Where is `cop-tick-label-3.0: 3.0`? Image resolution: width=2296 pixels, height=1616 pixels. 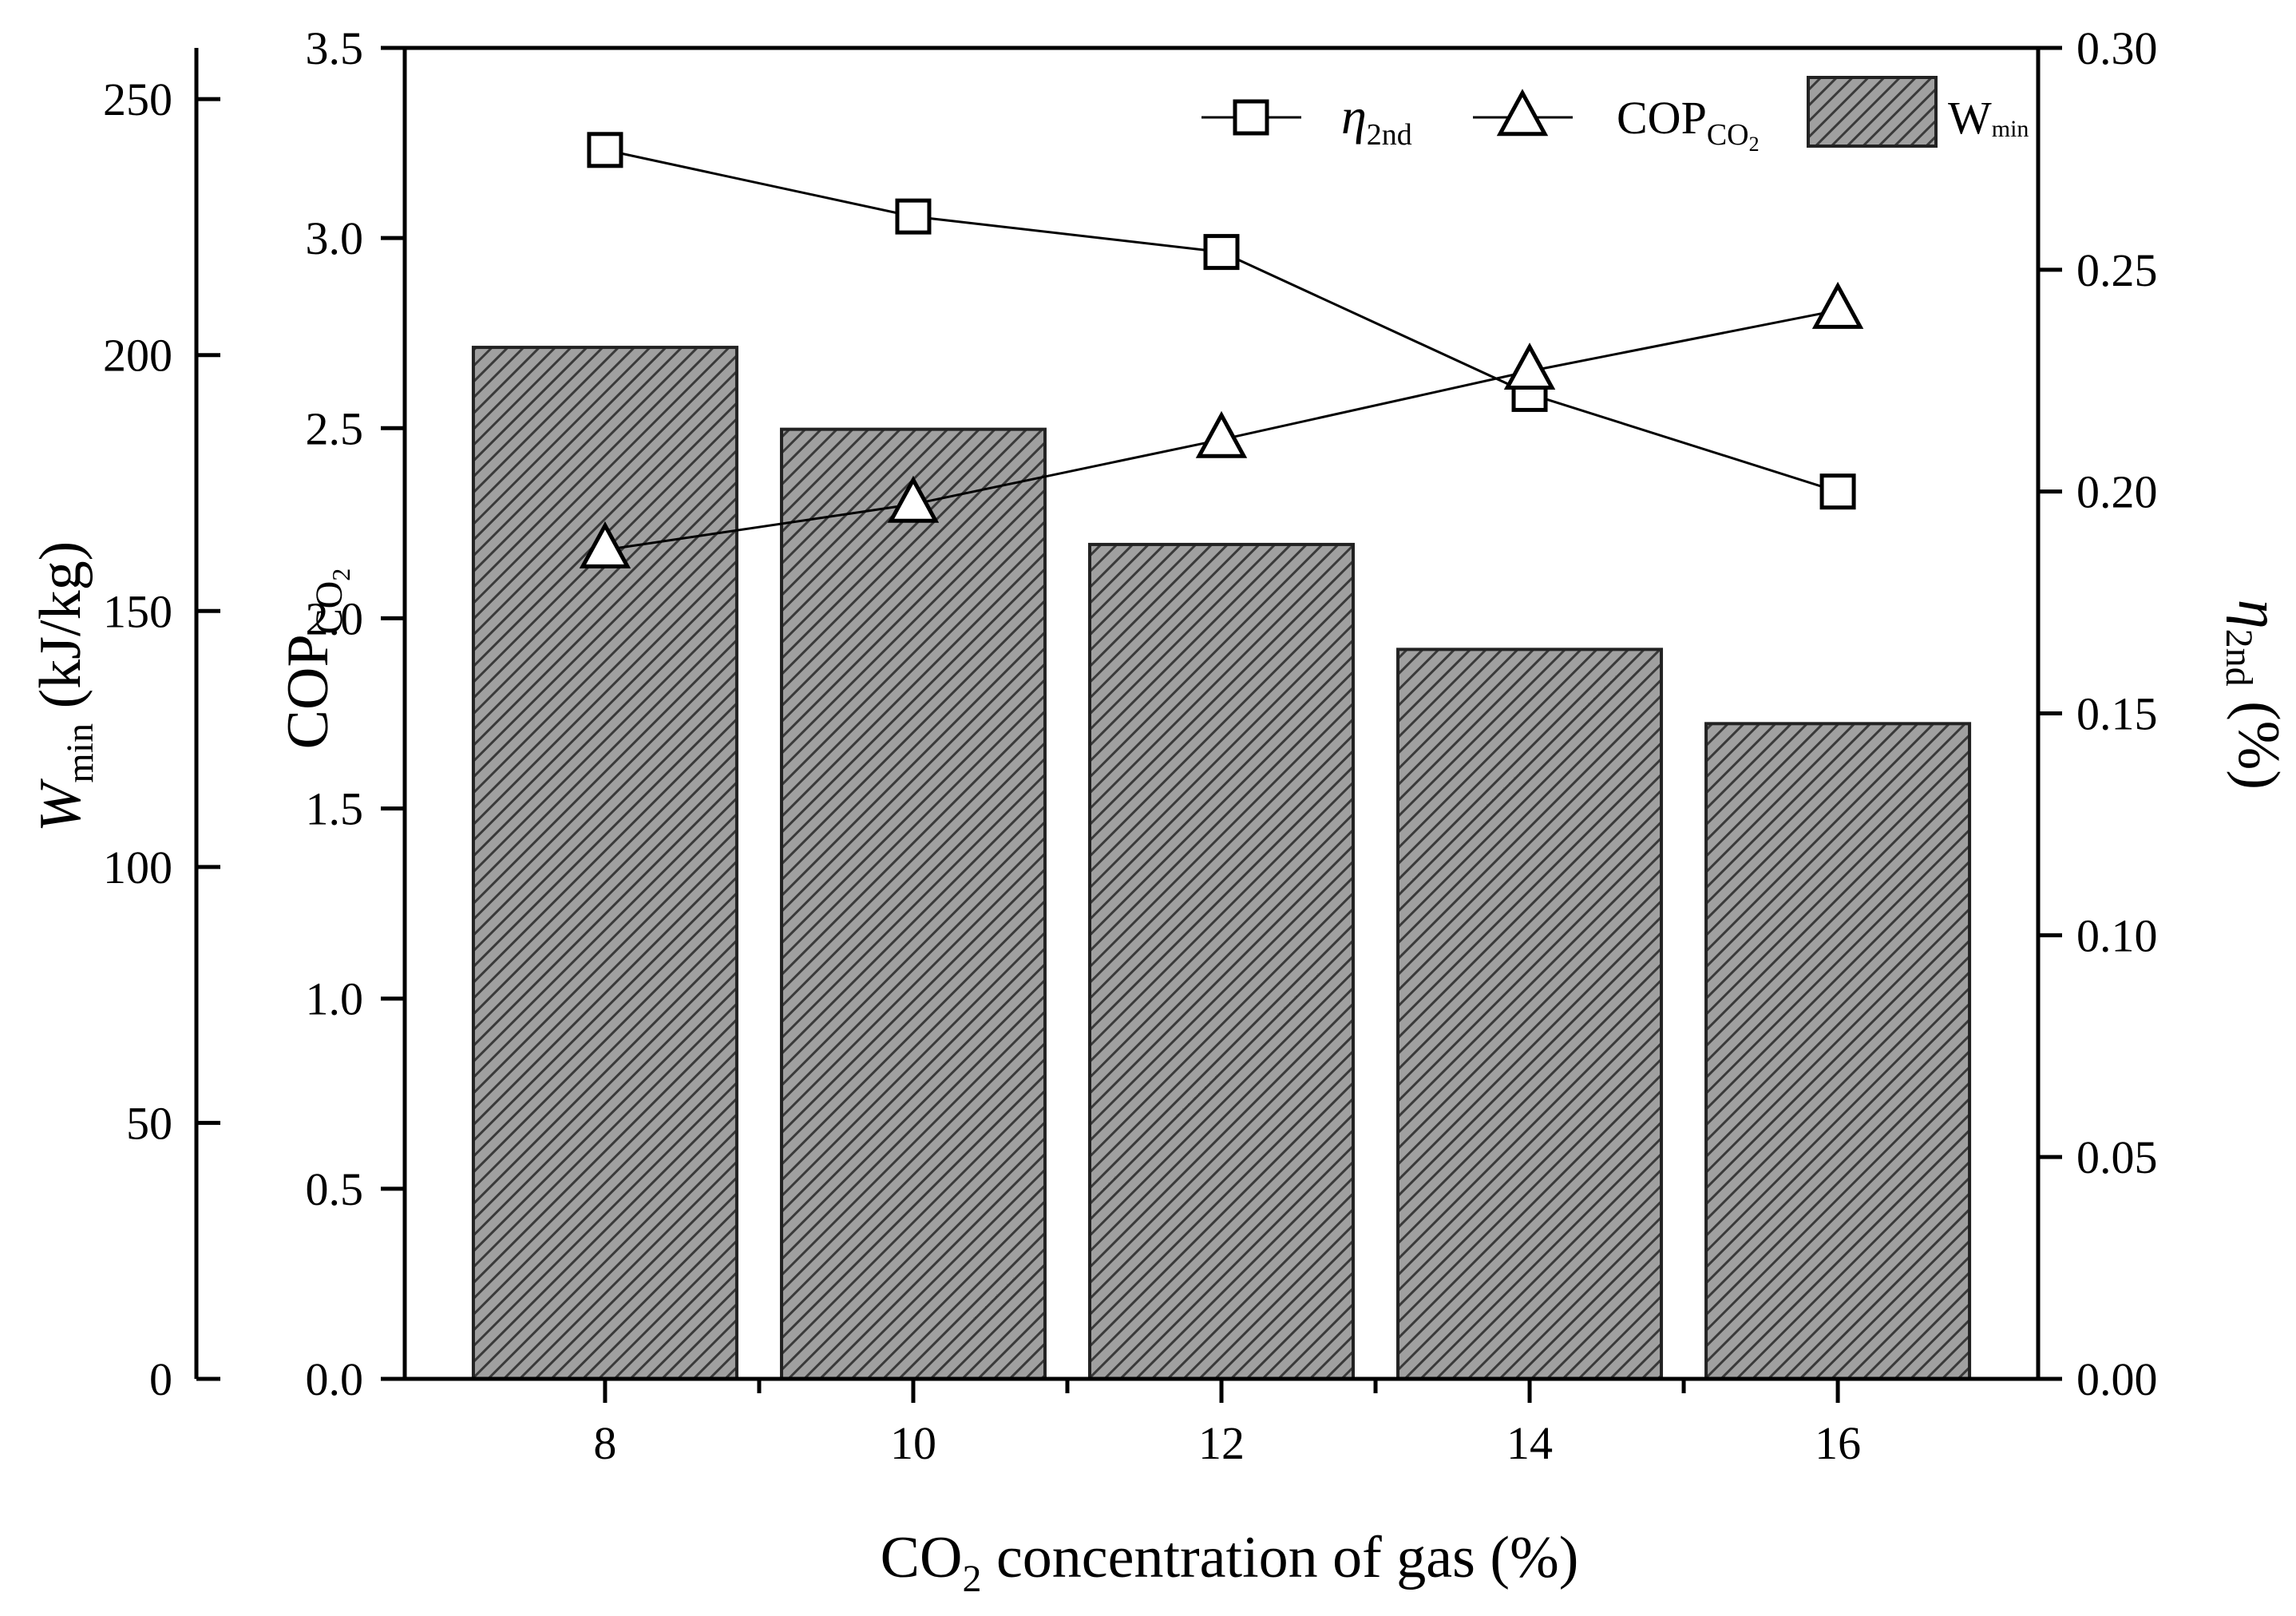 cop-tick-label-3.0: 3.0 is located at coordinates (335, 238).